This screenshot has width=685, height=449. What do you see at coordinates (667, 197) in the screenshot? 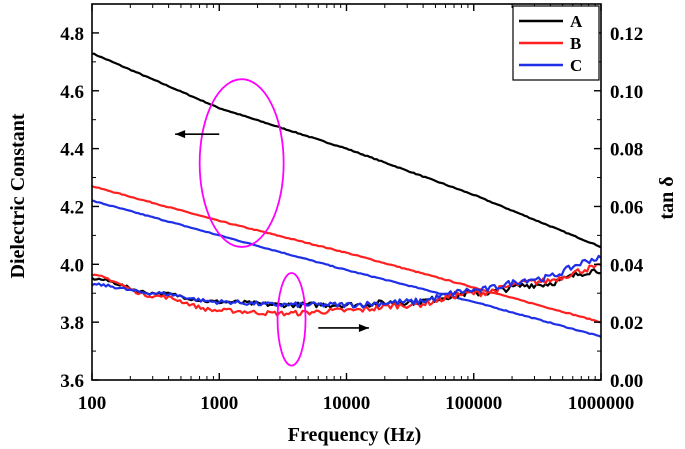
I see `y-right-axis-title: tan δ` at bounding box center [667, 197].